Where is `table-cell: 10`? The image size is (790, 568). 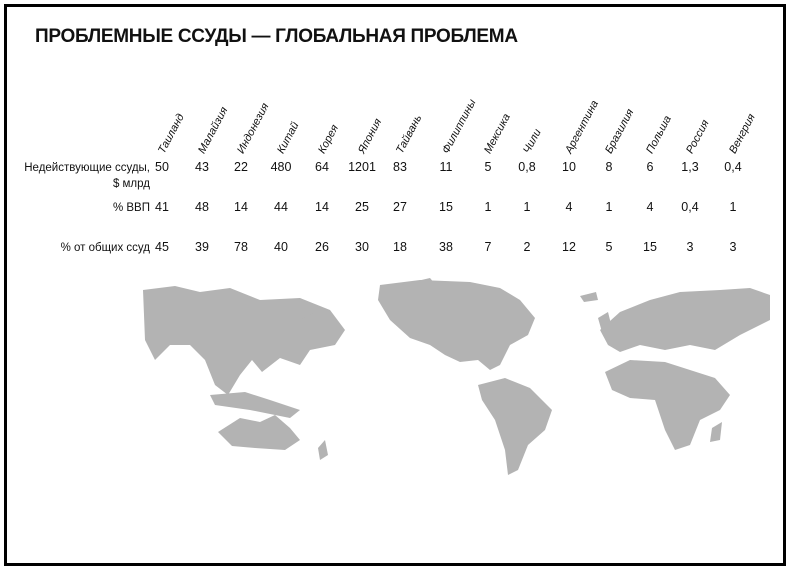 table-cell: 10 is located at coordinates (569, 167).